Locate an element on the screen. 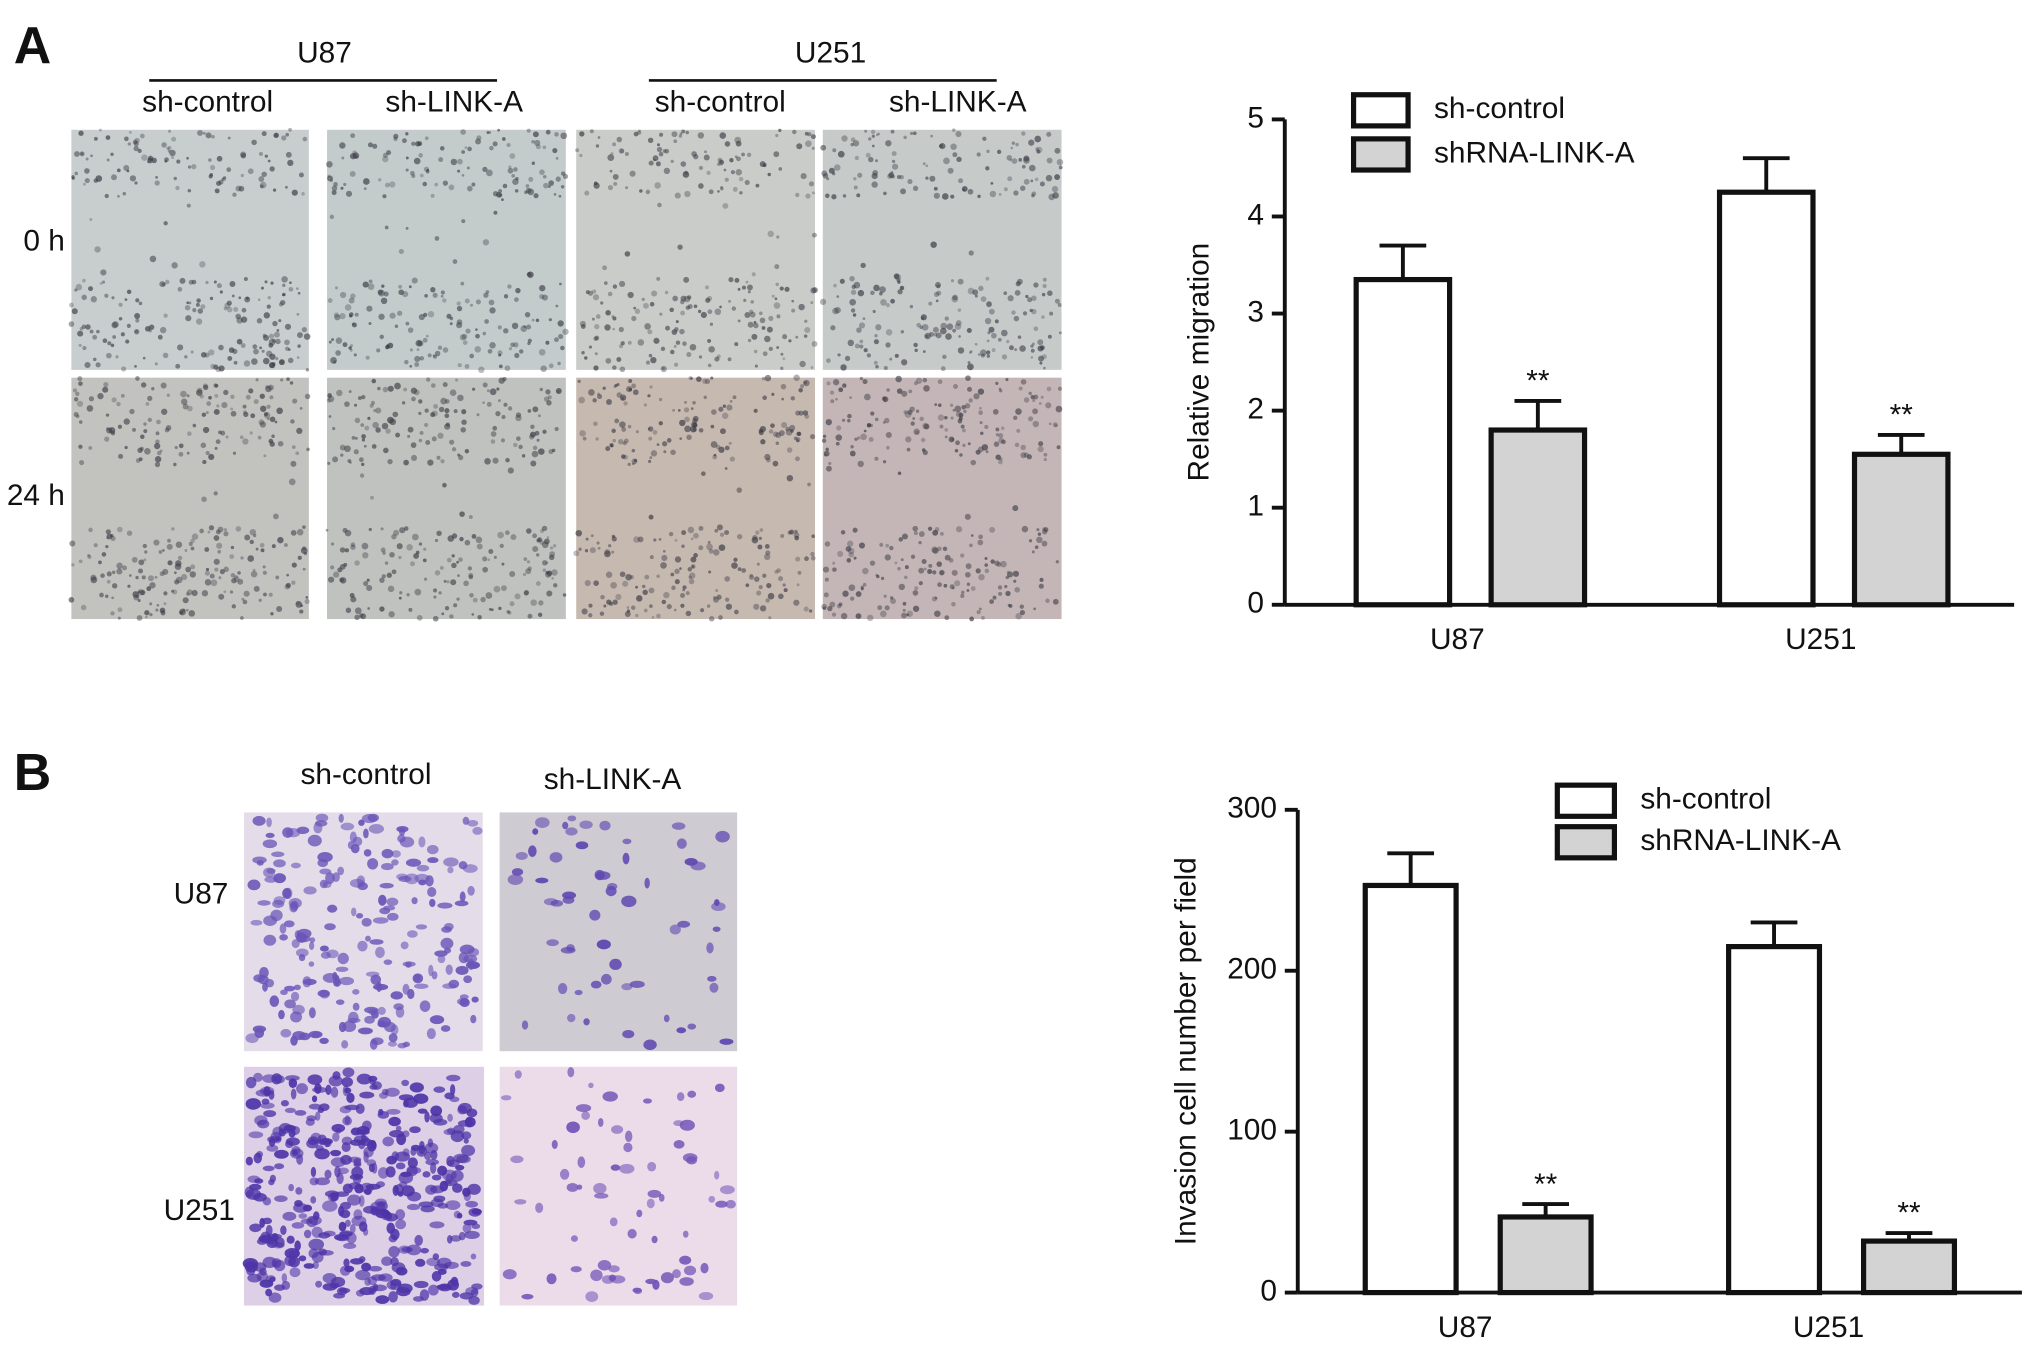 The height and width of the screenshot is (1351, 2031). y-tick-label: 3 is located at coordinates (1255, 311).